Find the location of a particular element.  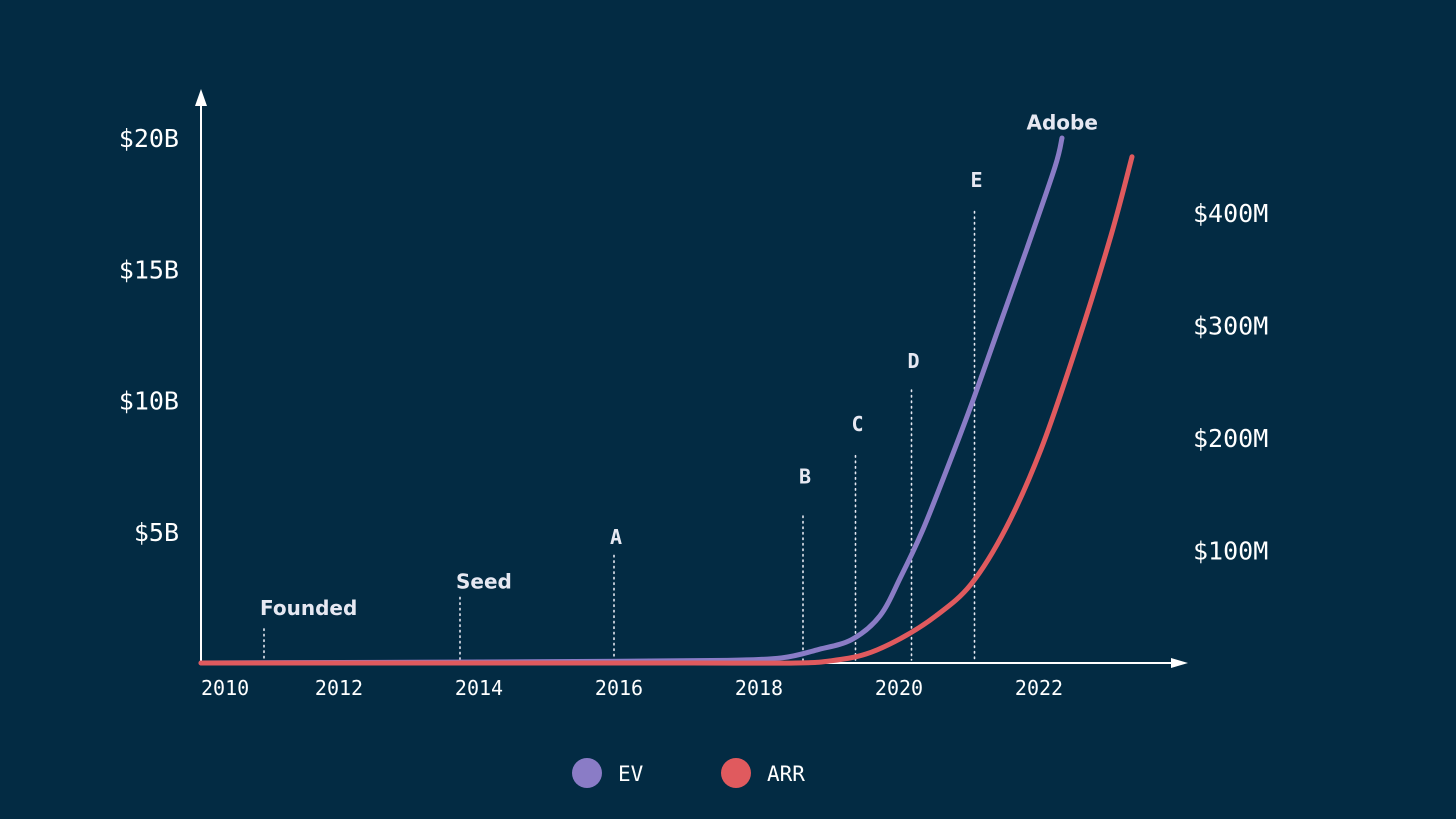

annotation-label: A is located at coordinates (616, 537).